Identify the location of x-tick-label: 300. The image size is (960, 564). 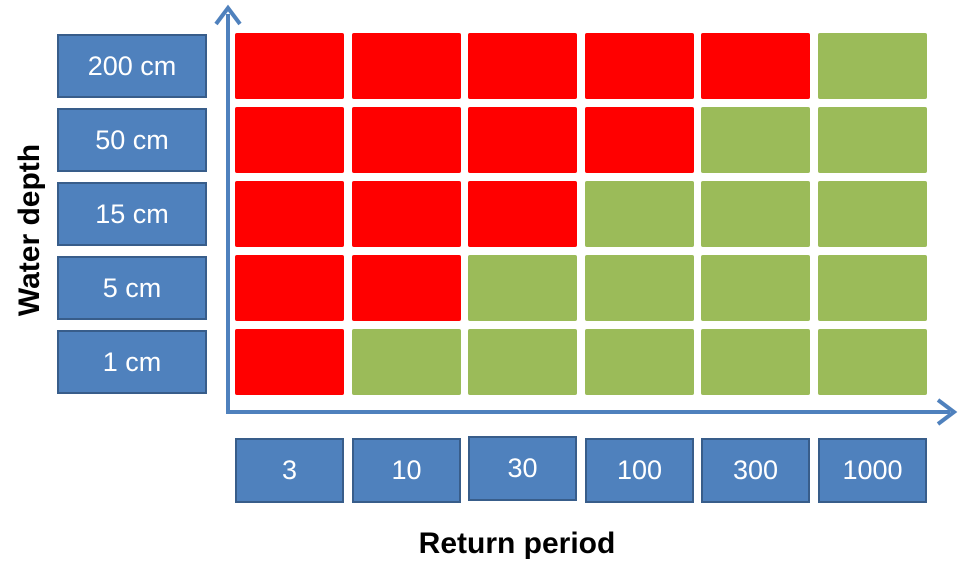
(755, 470).